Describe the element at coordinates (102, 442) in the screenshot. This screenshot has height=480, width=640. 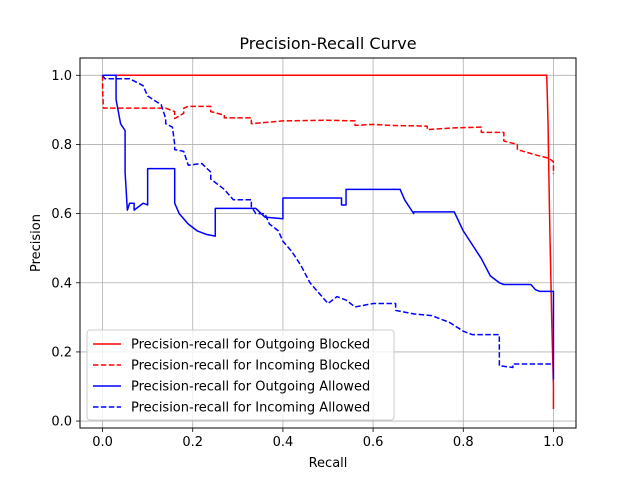
I see `x-tick-label: 0.0` at that location.